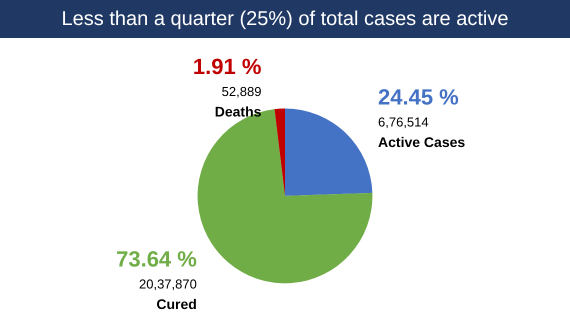  I want to click on data-label: 52,889, so click(242, 92).